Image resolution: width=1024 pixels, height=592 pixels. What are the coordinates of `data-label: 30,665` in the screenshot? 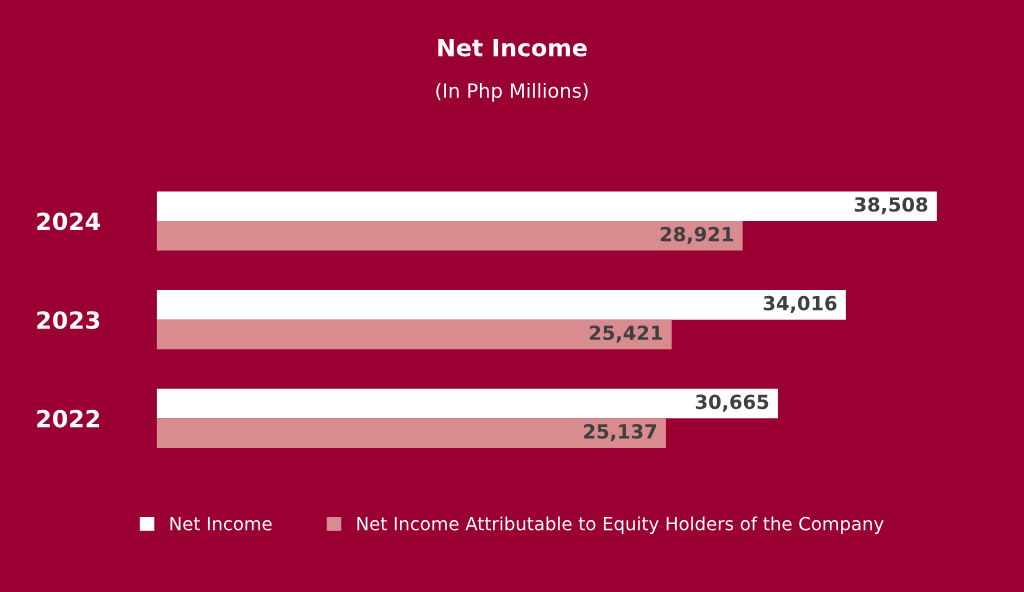 It's located at (732, 403).